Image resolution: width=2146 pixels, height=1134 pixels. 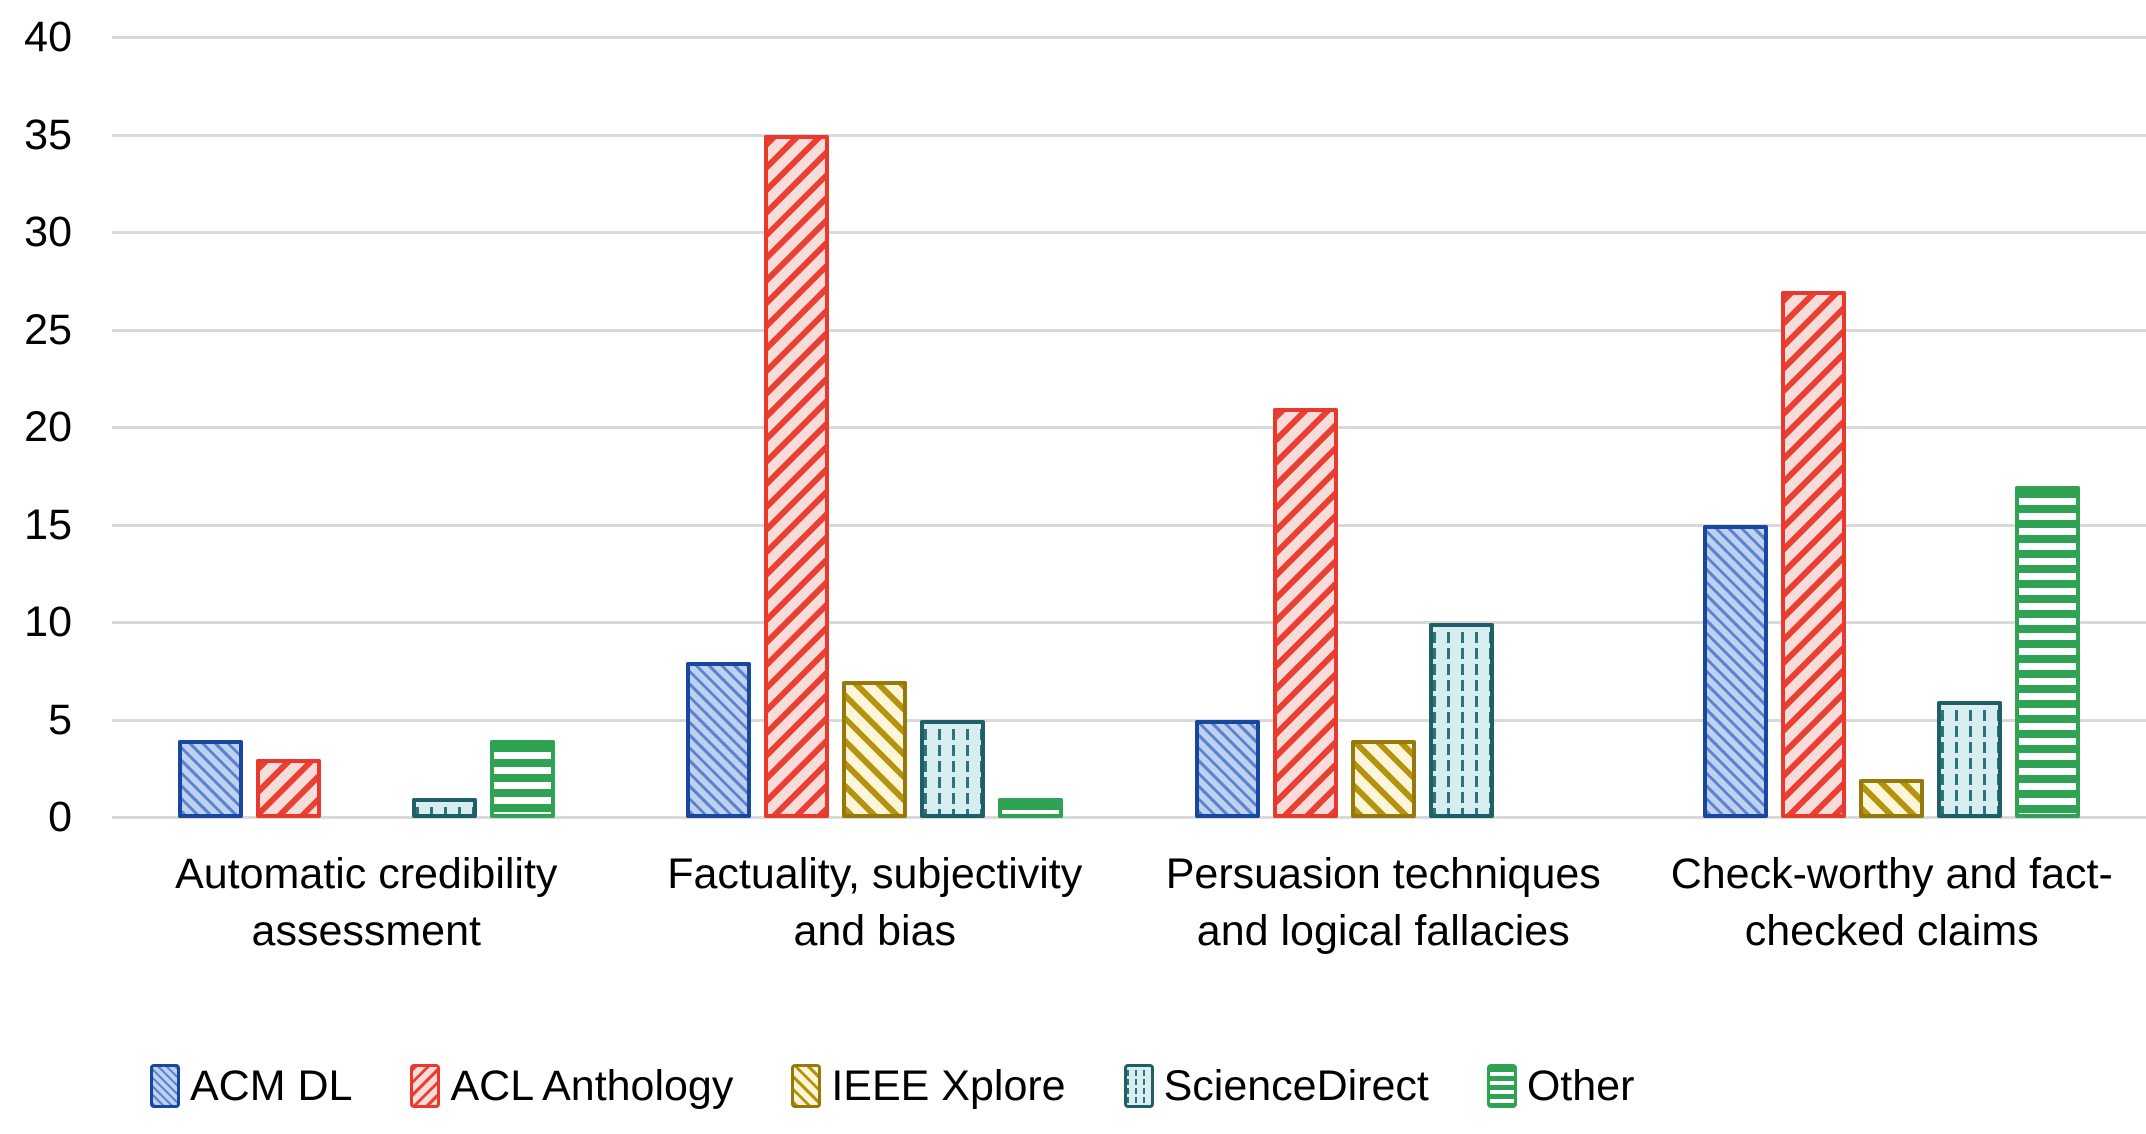 I want to click on legend-label-other: Other, so click(x=1580, y=1085).